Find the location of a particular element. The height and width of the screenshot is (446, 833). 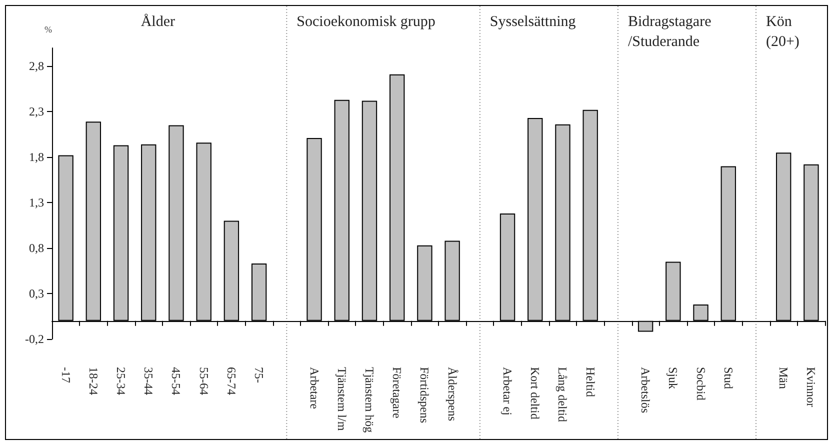

x-tick-label: Arbetare is located at coordinates (314, 388).